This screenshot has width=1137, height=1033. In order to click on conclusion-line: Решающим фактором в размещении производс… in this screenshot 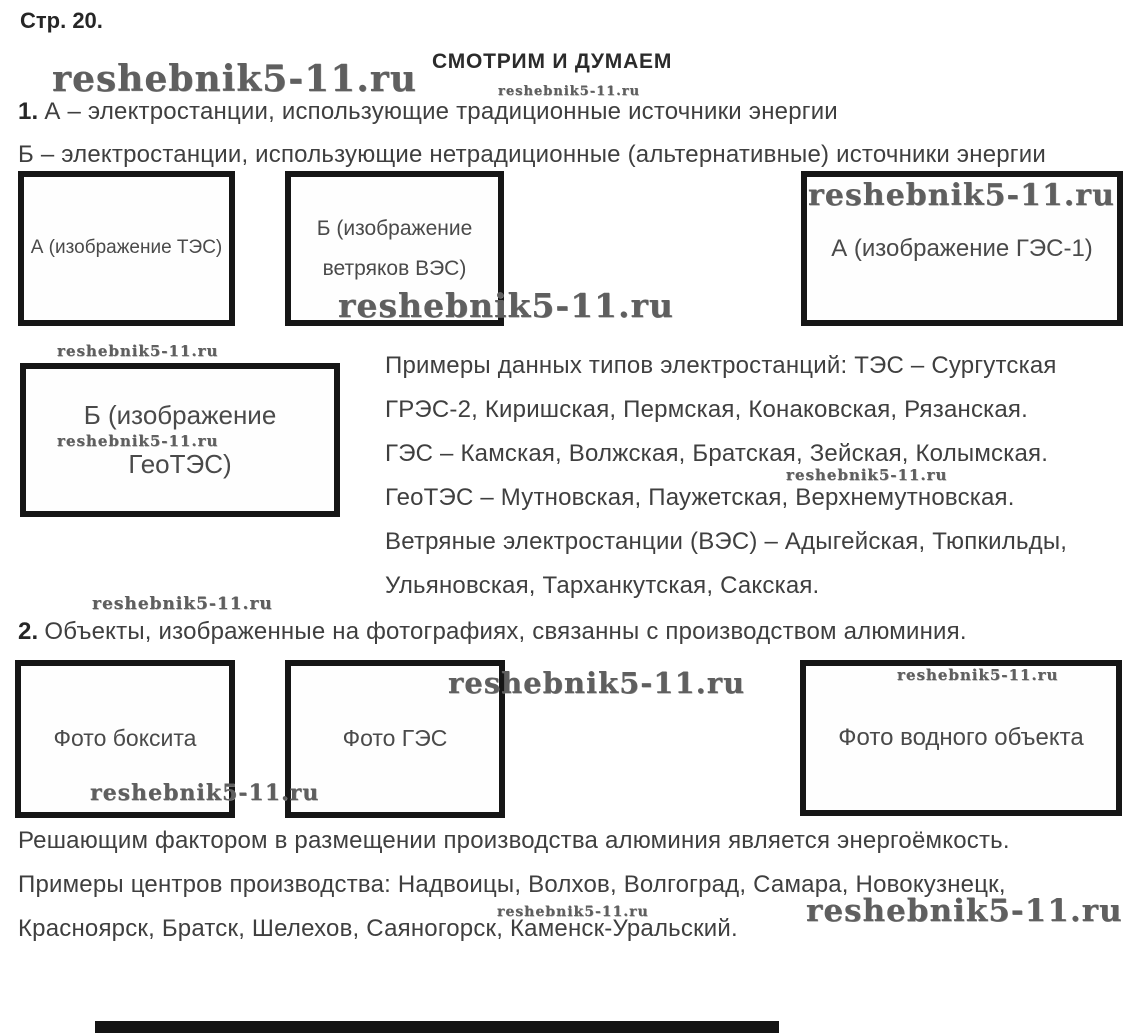, I will do `click(514, 840)`.